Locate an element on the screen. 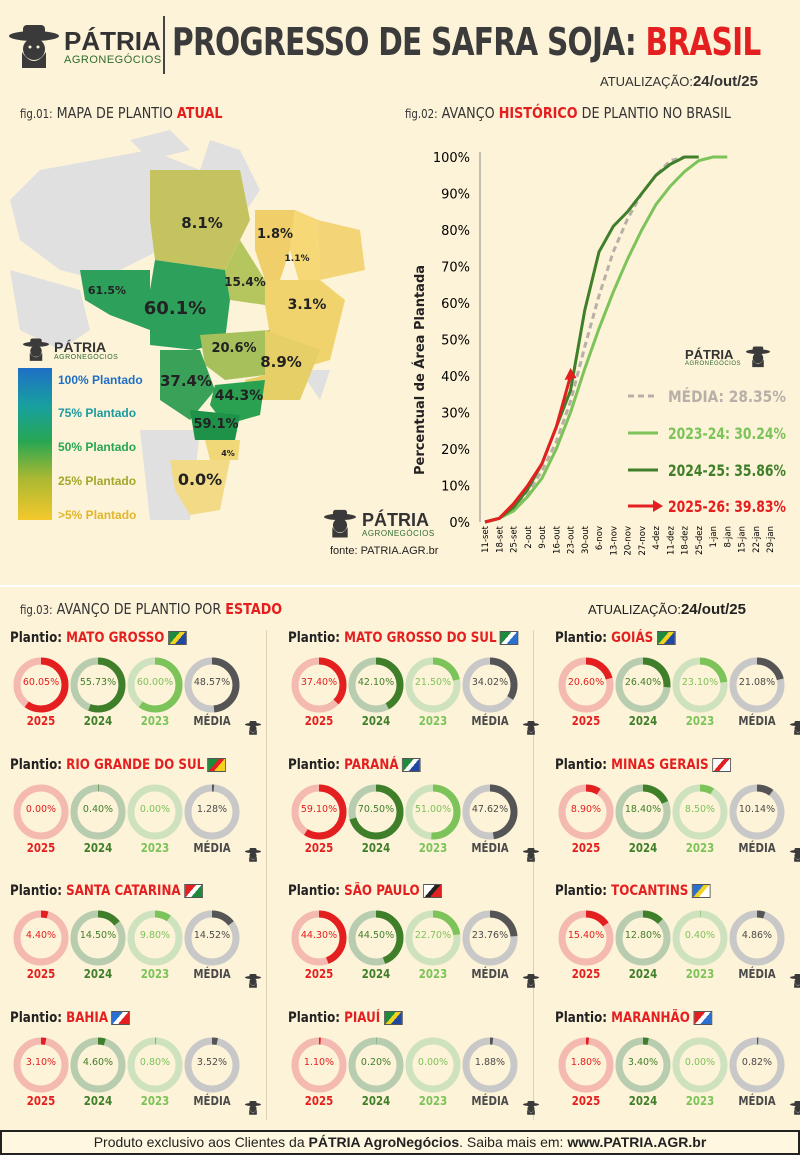 The width and height of the screenshot is (800, 1155). donut-value: 4.60% is located at coordinates (98, 1062).